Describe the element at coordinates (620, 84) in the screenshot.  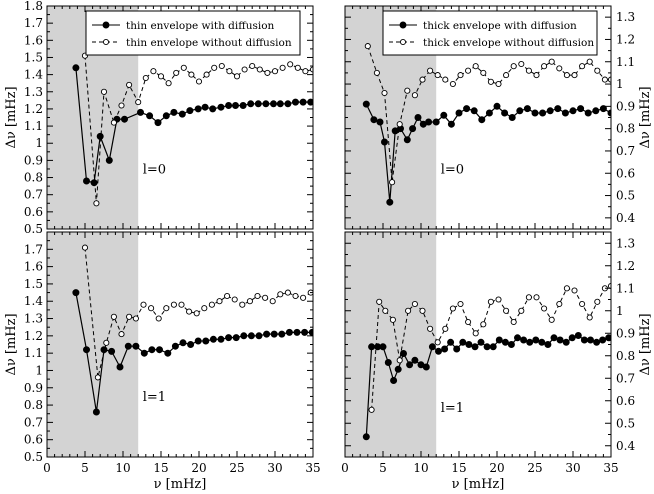
I see `y-tick-label: 1` at that location.